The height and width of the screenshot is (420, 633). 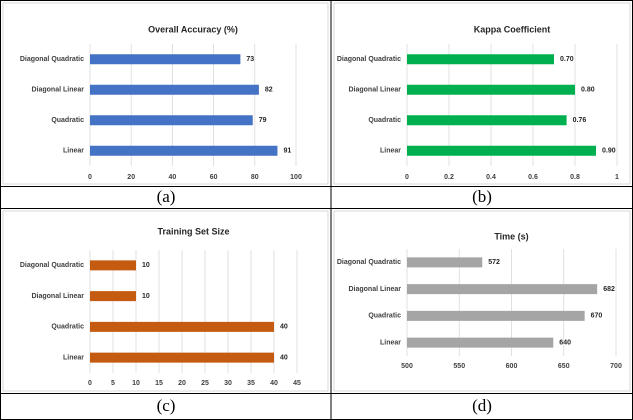 What do you see at coordinates (575, 177) in the screenshot?
I see `x-tick-label: 0.8` at bounding box center [575, 177].